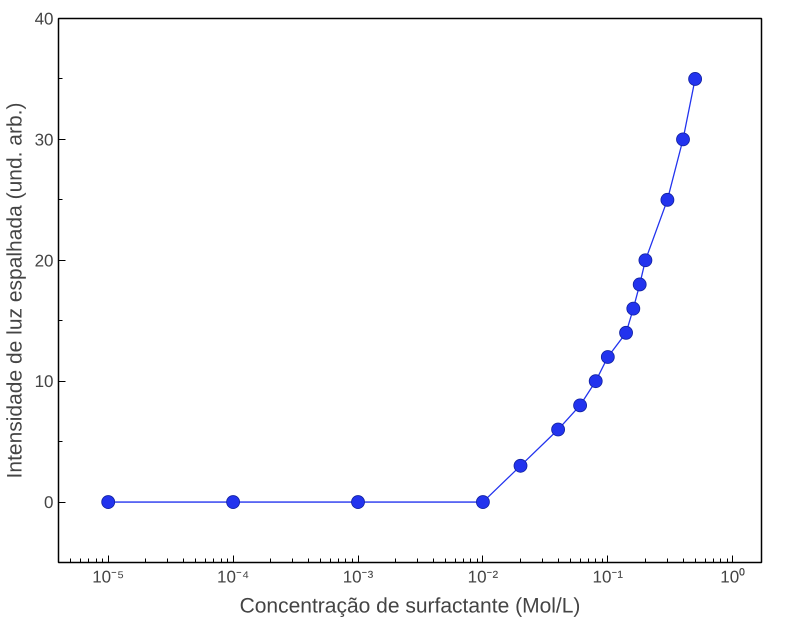 This screenshot has height=620, width=789. I want to click on x-tick-label: 10⁰, so click(733, 577).